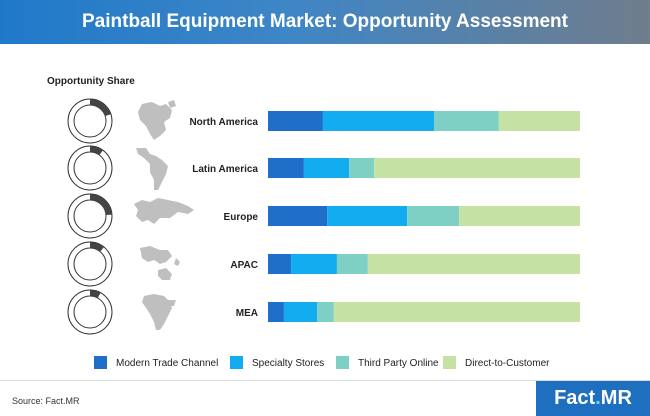  What do you see at coordinates (97, 247) in the screenshot?
I see `ring-share-apac` at bounding box center [97, 247].